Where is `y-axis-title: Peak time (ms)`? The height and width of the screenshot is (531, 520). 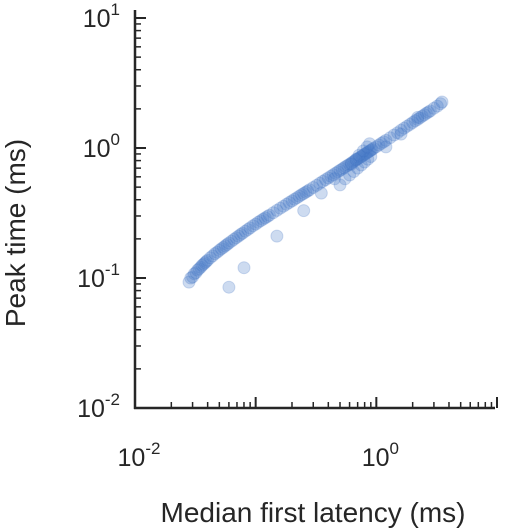 y-axis-title: Peak time (ms) is located at coordinates (15, 233).